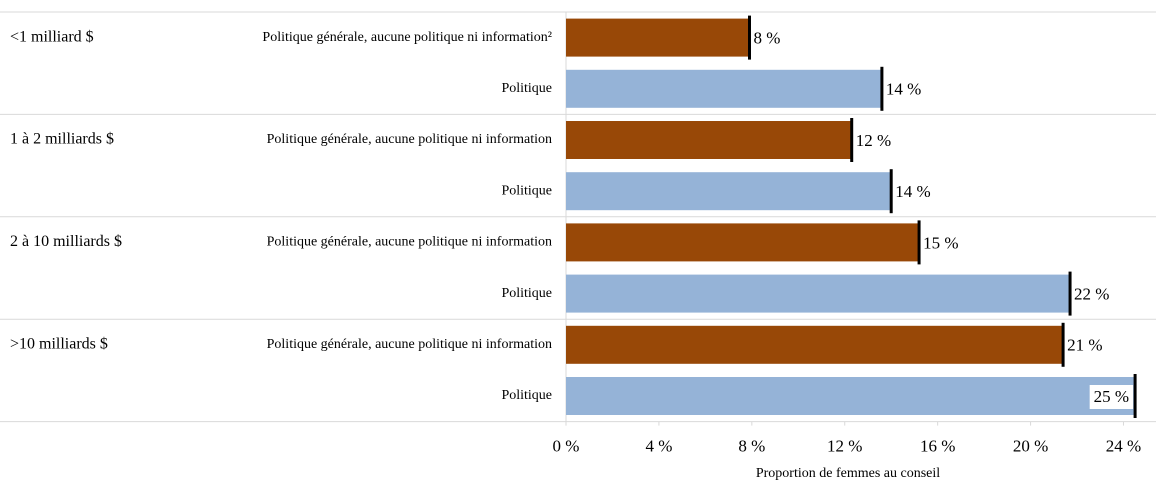 This screenshot has width=1156, height=483. Describe the element at coordinates (844, 446) in the screenshot. I see `x-tick-label: 12 %` at that location.